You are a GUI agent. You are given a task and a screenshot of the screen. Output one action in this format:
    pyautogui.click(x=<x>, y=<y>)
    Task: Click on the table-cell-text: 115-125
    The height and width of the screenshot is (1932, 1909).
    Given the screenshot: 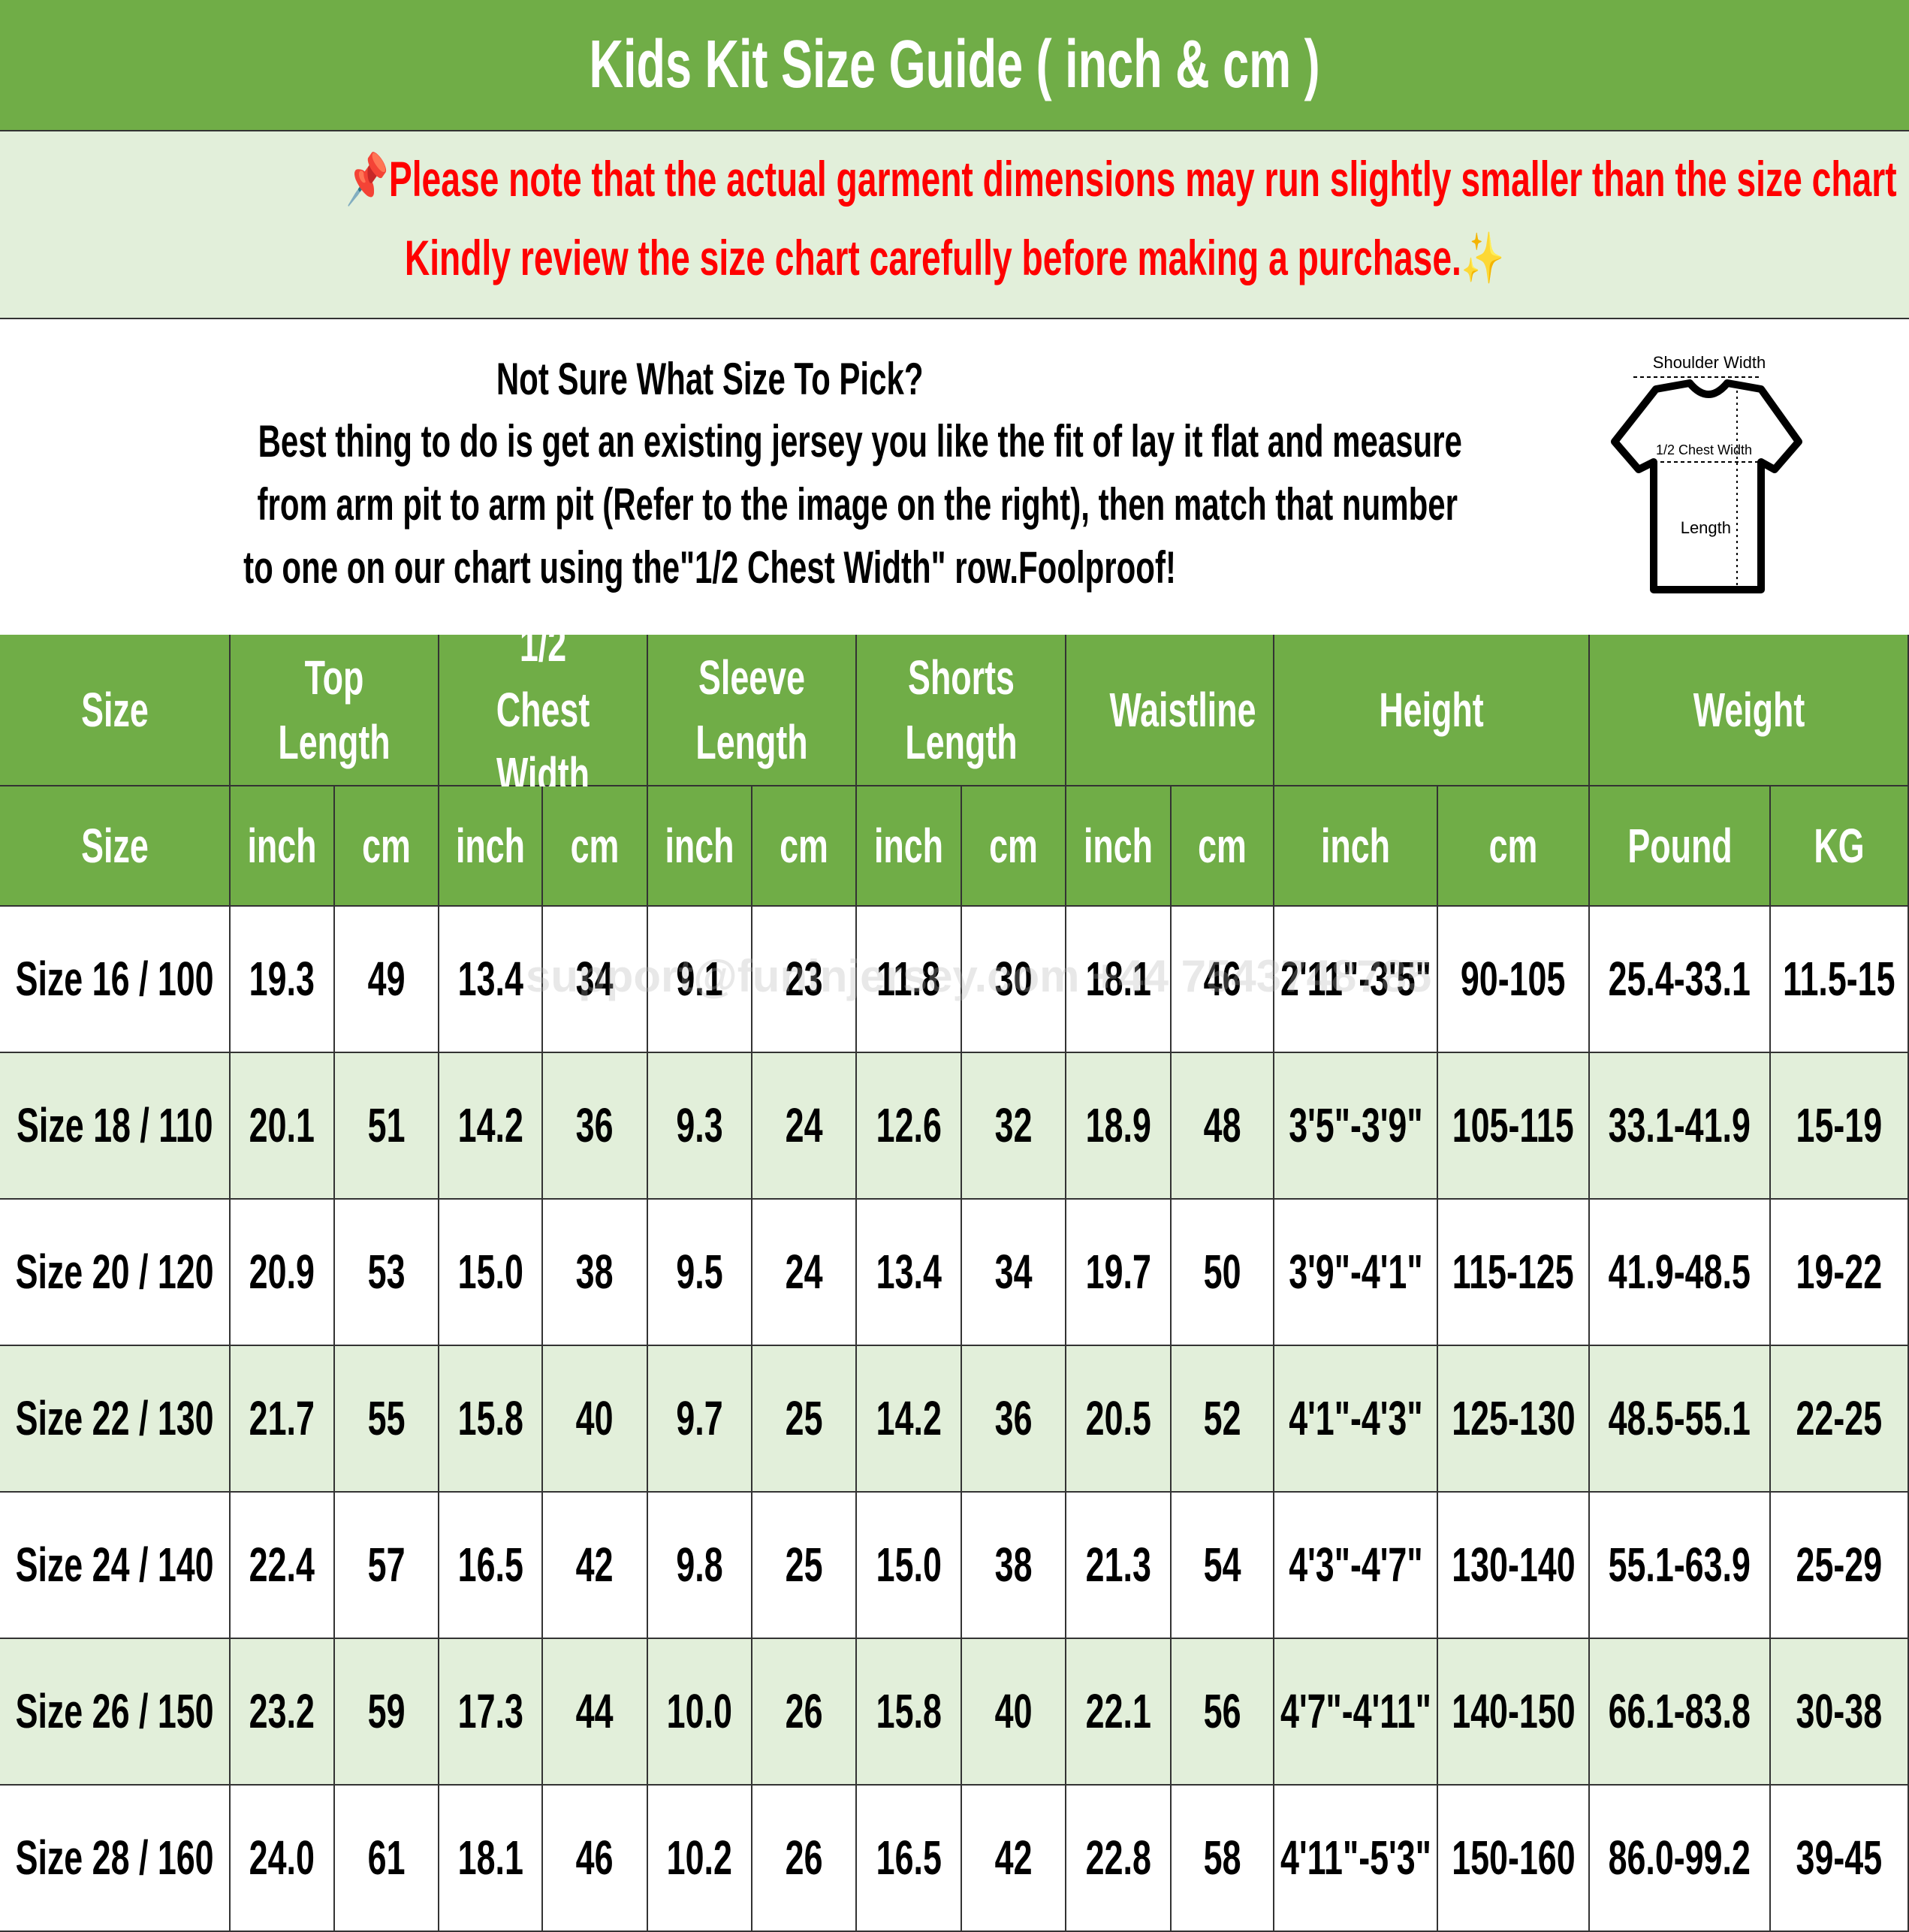 What is the action you would take?
    pyautogui.click(x=1513, y=1272)
    